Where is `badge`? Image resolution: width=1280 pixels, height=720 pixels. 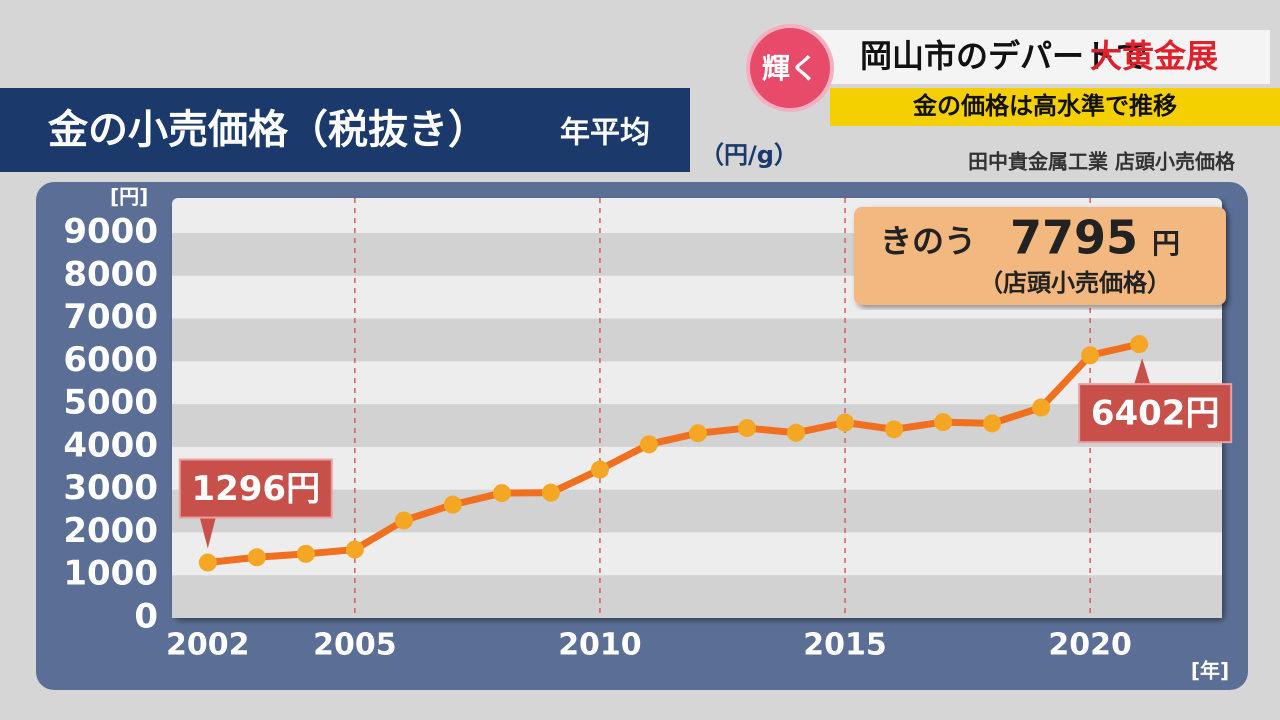
badge is located at coordinates (790, 68).